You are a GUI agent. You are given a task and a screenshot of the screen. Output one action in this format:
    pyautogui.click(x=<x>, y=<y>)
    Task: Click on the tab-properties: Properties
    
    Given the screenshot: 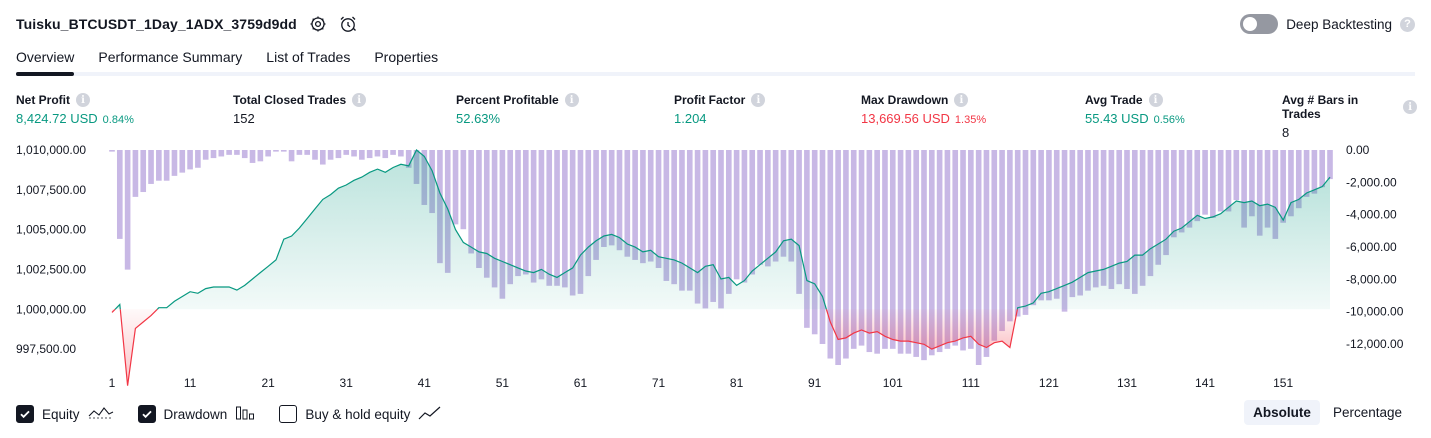 What is the action you would take?
    pyautogui.click(x=406, y=57)
    